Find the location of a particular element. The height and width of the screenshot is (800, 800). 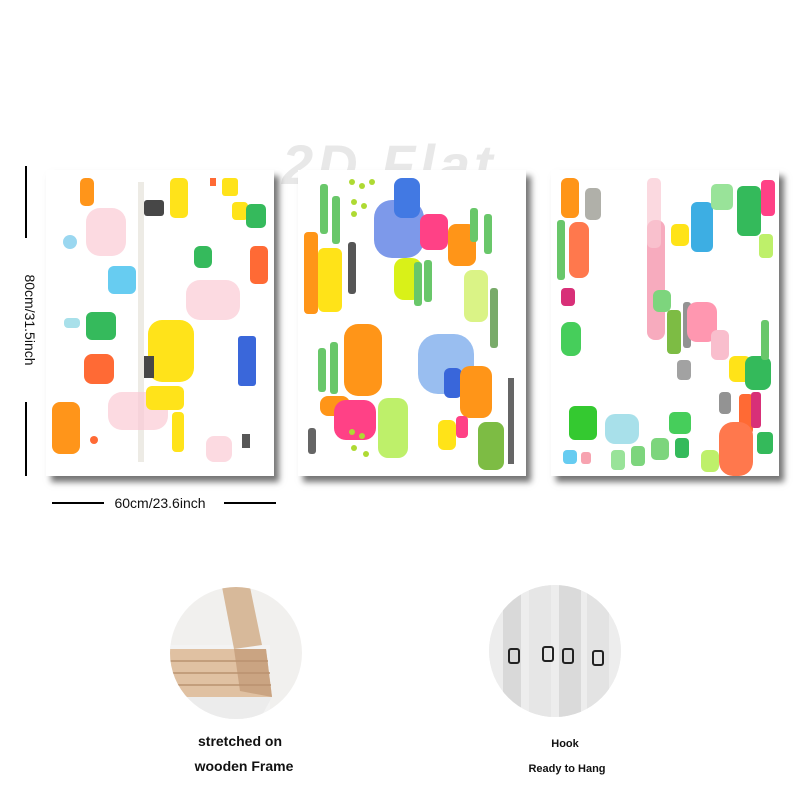

abstract-painting-left is located at coordinates (160, 320).